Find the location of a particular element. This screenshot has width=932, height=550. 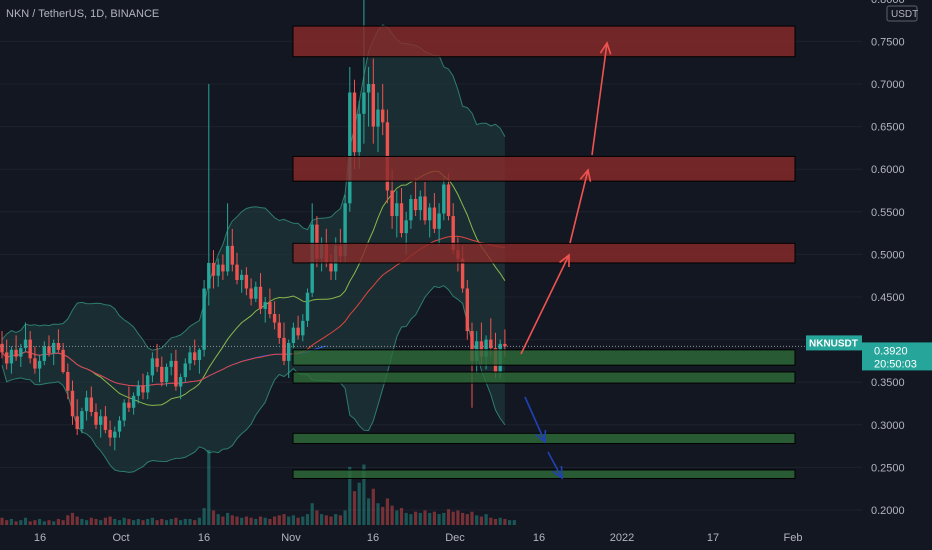

chart-title: NKN / TetherUS, 1D, BINANCE is located at coordinates (82, 14).